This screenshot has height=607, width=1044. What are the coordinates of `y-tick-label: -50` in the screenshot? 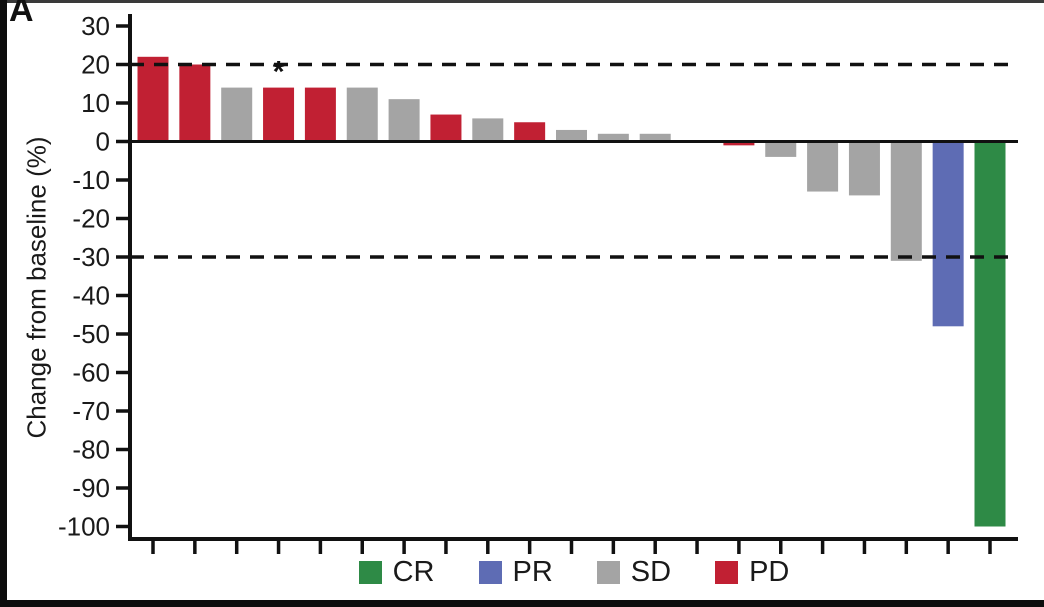 It's located at (91, 334).